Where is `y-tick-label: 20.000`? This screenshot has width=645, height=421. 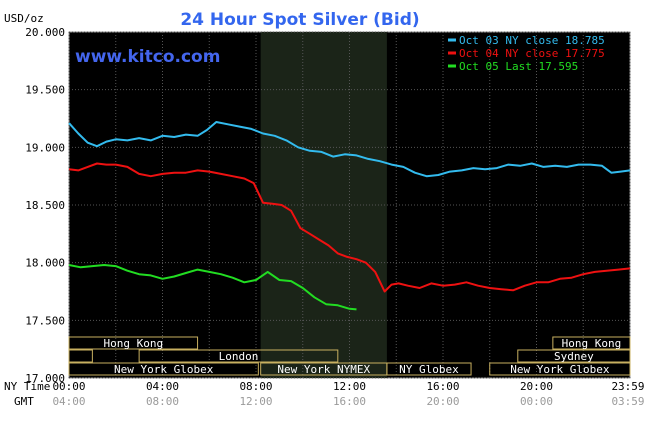
y-tick-label: 20.000 is located at coordinates (45, 32).